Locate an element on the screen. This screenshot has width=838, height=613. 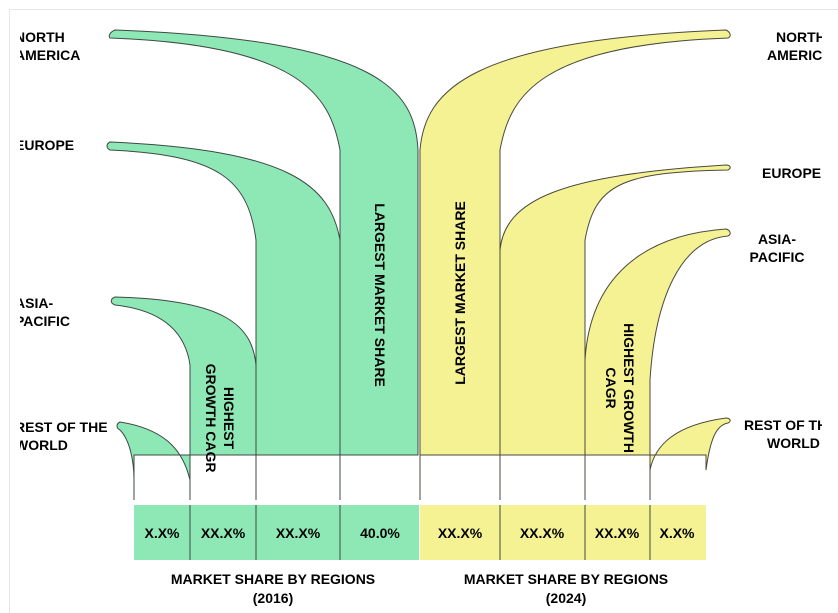
region-label-right-north-america: NORTH AMERICA is located at coordinates (799, 46).